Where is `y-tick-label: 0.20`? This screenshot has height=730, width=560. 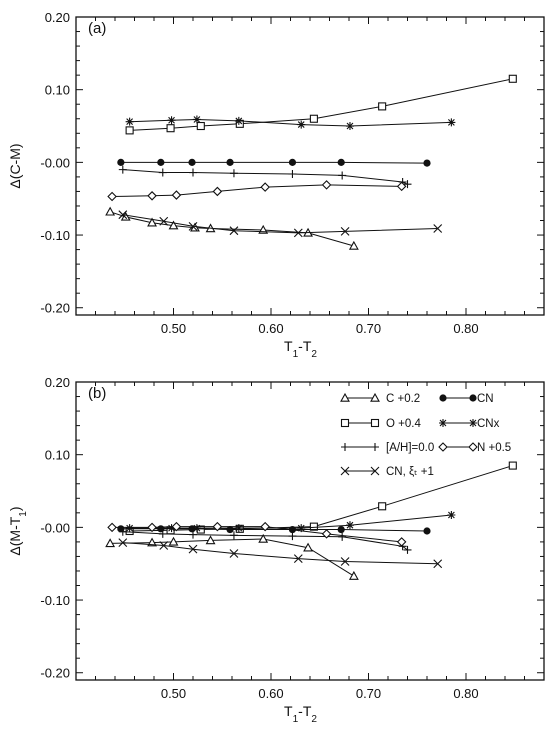
y-tick-label: 0.20 is located at coordinates (57, 382).